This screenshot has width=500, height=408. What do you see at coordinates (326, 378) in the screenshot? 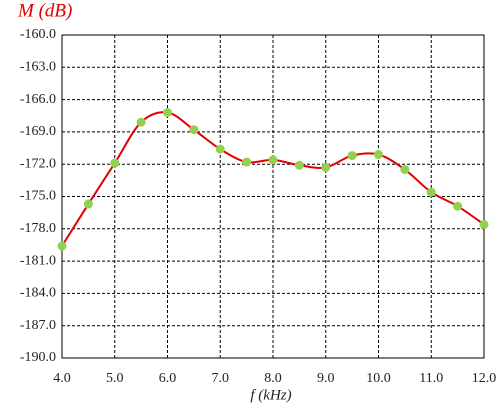
I see `x-tick-label: 9.0` at bounding box center [326, 378].